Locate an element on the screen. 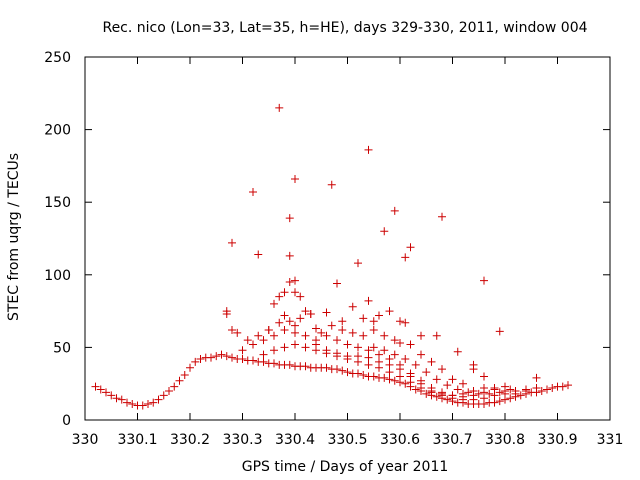  x-tick-label: 330.4 is located at coordinates (295, 440).